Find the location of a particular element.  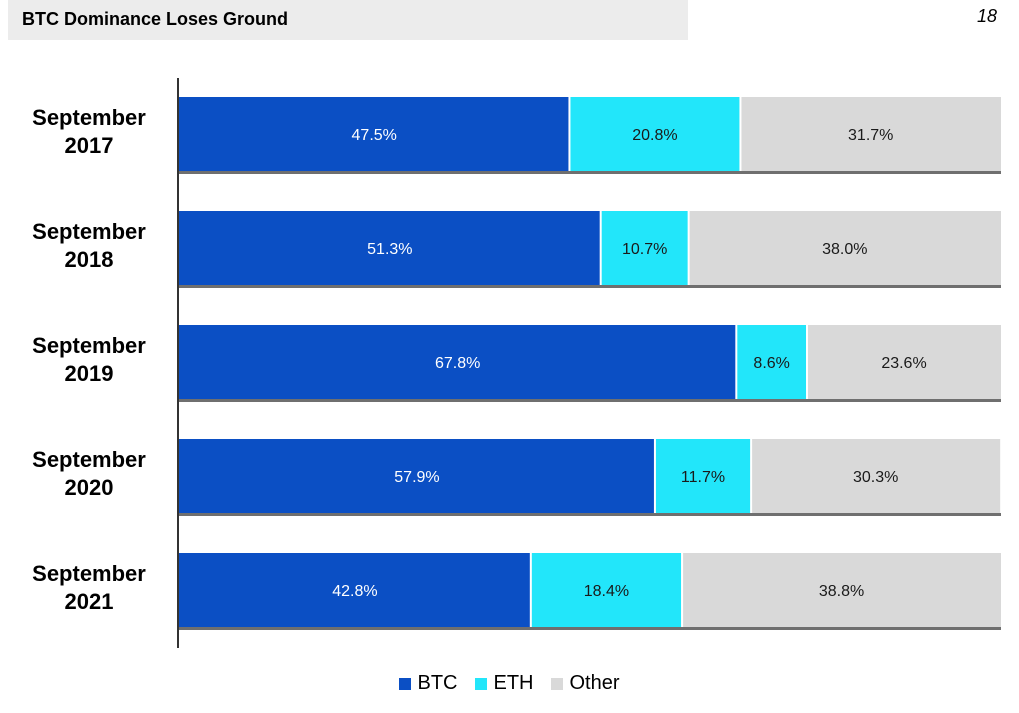

category-label-line: 2018 is located at coordinates (89, 259).